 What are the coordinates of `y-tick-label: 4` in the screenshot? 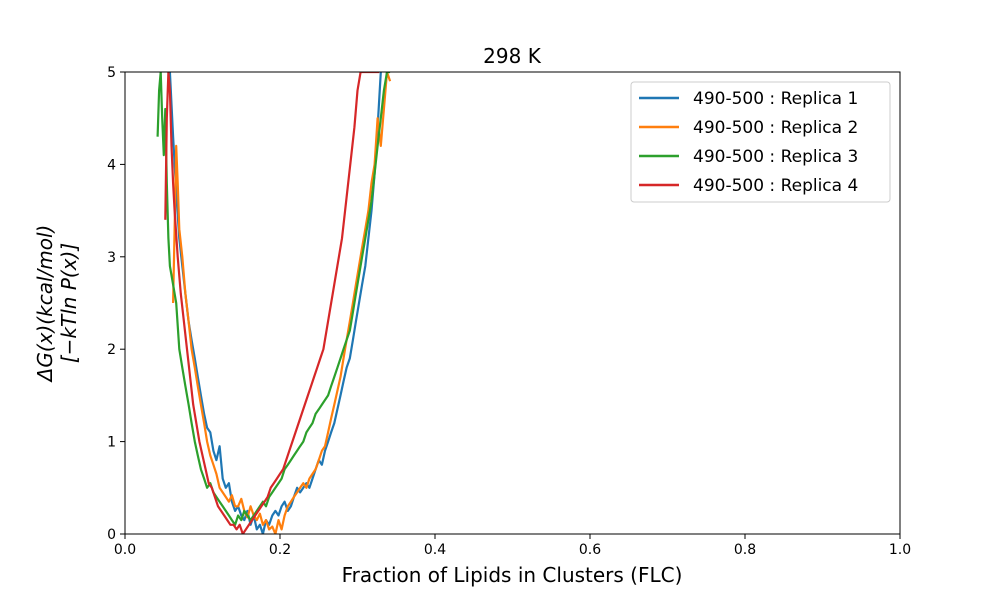 It's located at (111, 165).